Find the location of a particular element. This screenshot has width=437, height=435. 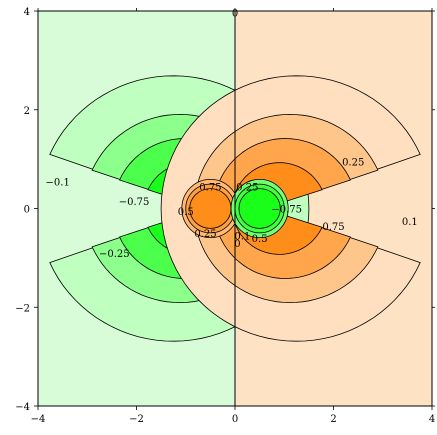

contour-label: −0.1 is located at coordinates (58, 182).